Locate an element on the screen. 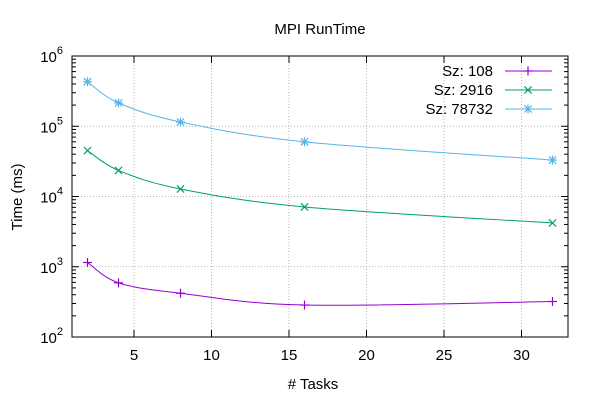 Image resolution: width=600 pixels, height=400 pixels. x-axis-label: # Tasks is located at coordinates (313, 384).